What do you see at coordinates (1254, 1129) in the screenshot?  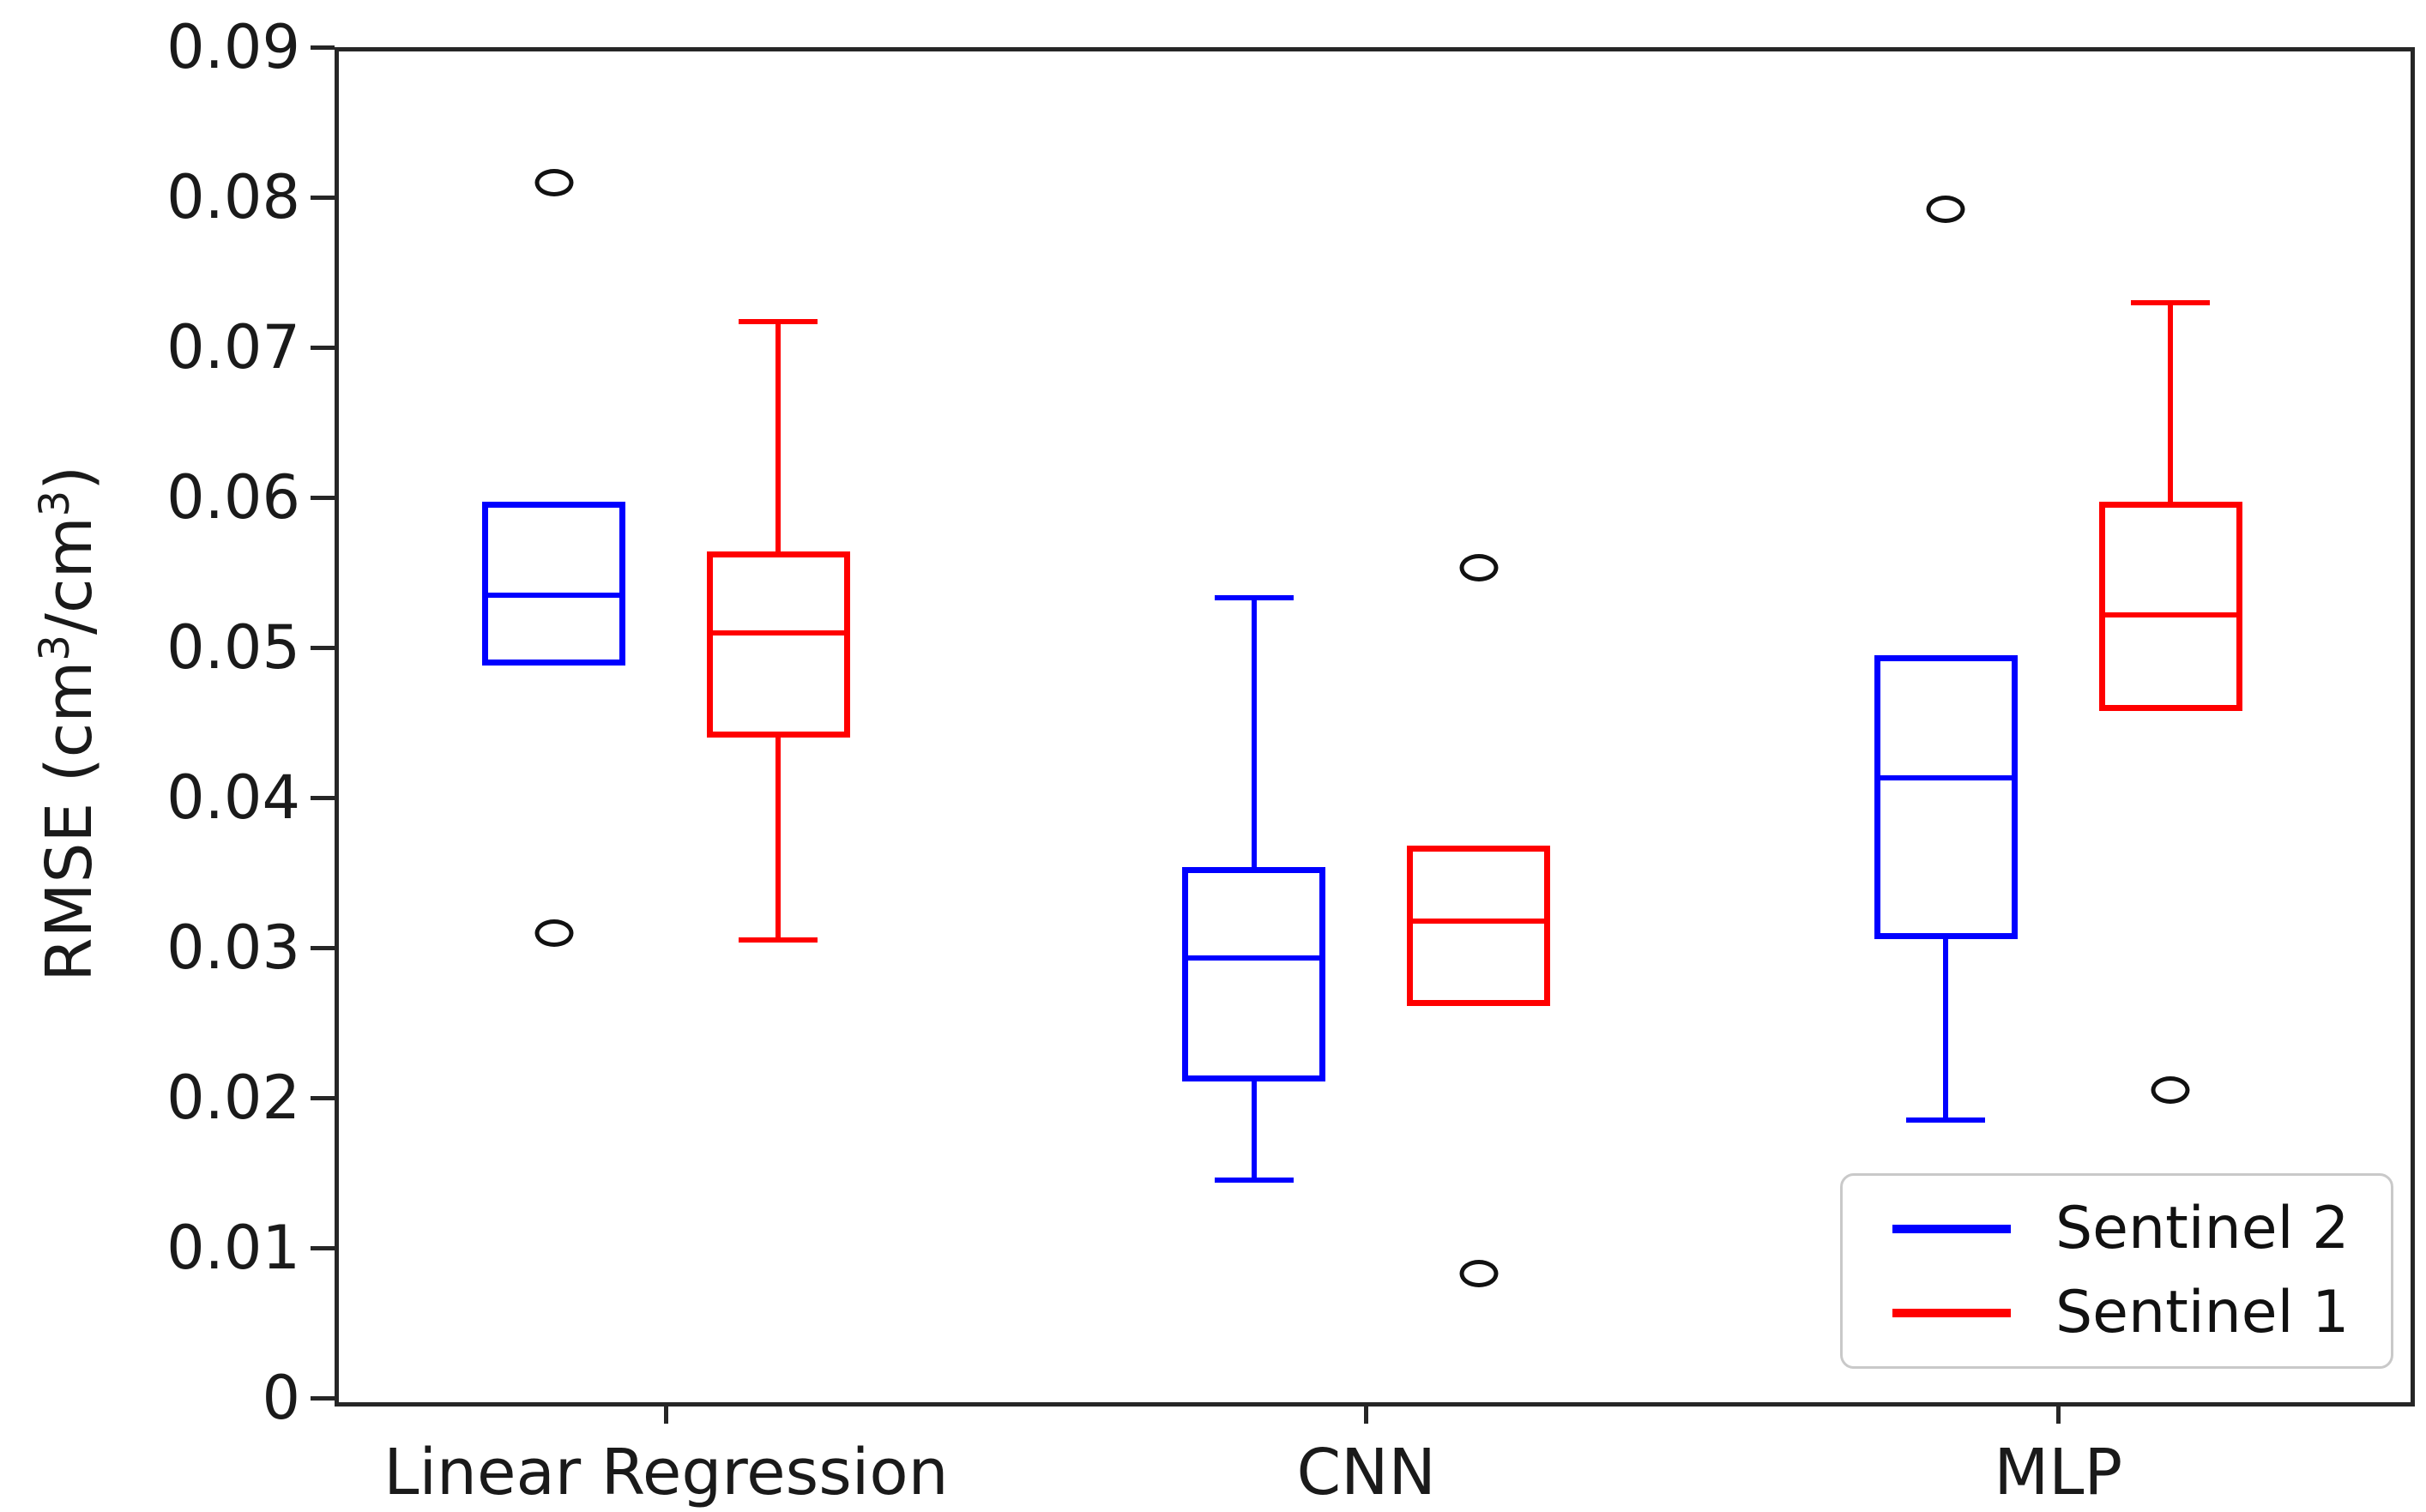 I see `whisker-stem-low-sentinel-2-cnn` at bounding box center [1254, 1129].